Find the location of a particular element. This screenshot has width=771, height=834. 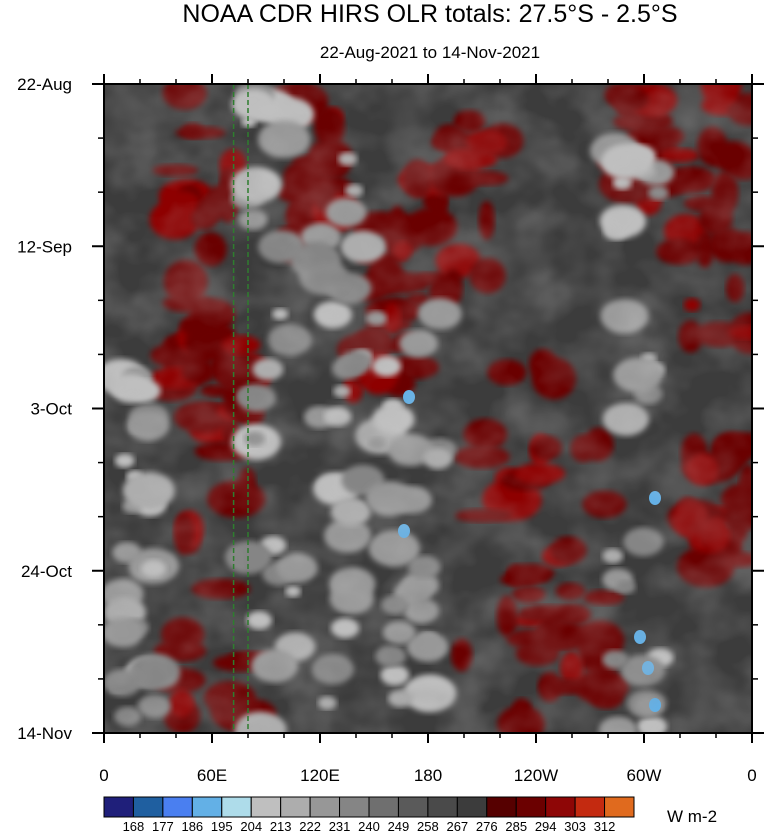

colorbar-level-label: 267 is located at coordinates (457, 826).